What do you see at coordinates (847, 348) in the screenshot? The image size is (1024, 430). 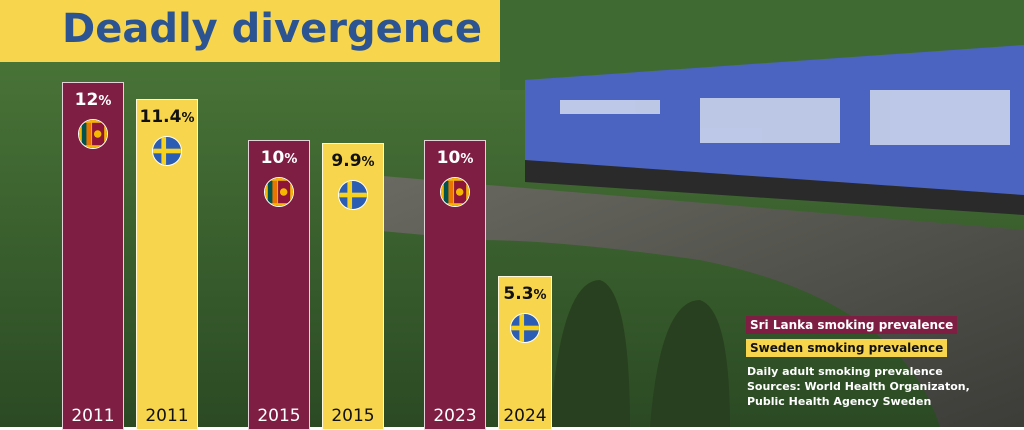 I see `legend-sweden: Sweden smoking prevalence` at bounding box center [847, 348].